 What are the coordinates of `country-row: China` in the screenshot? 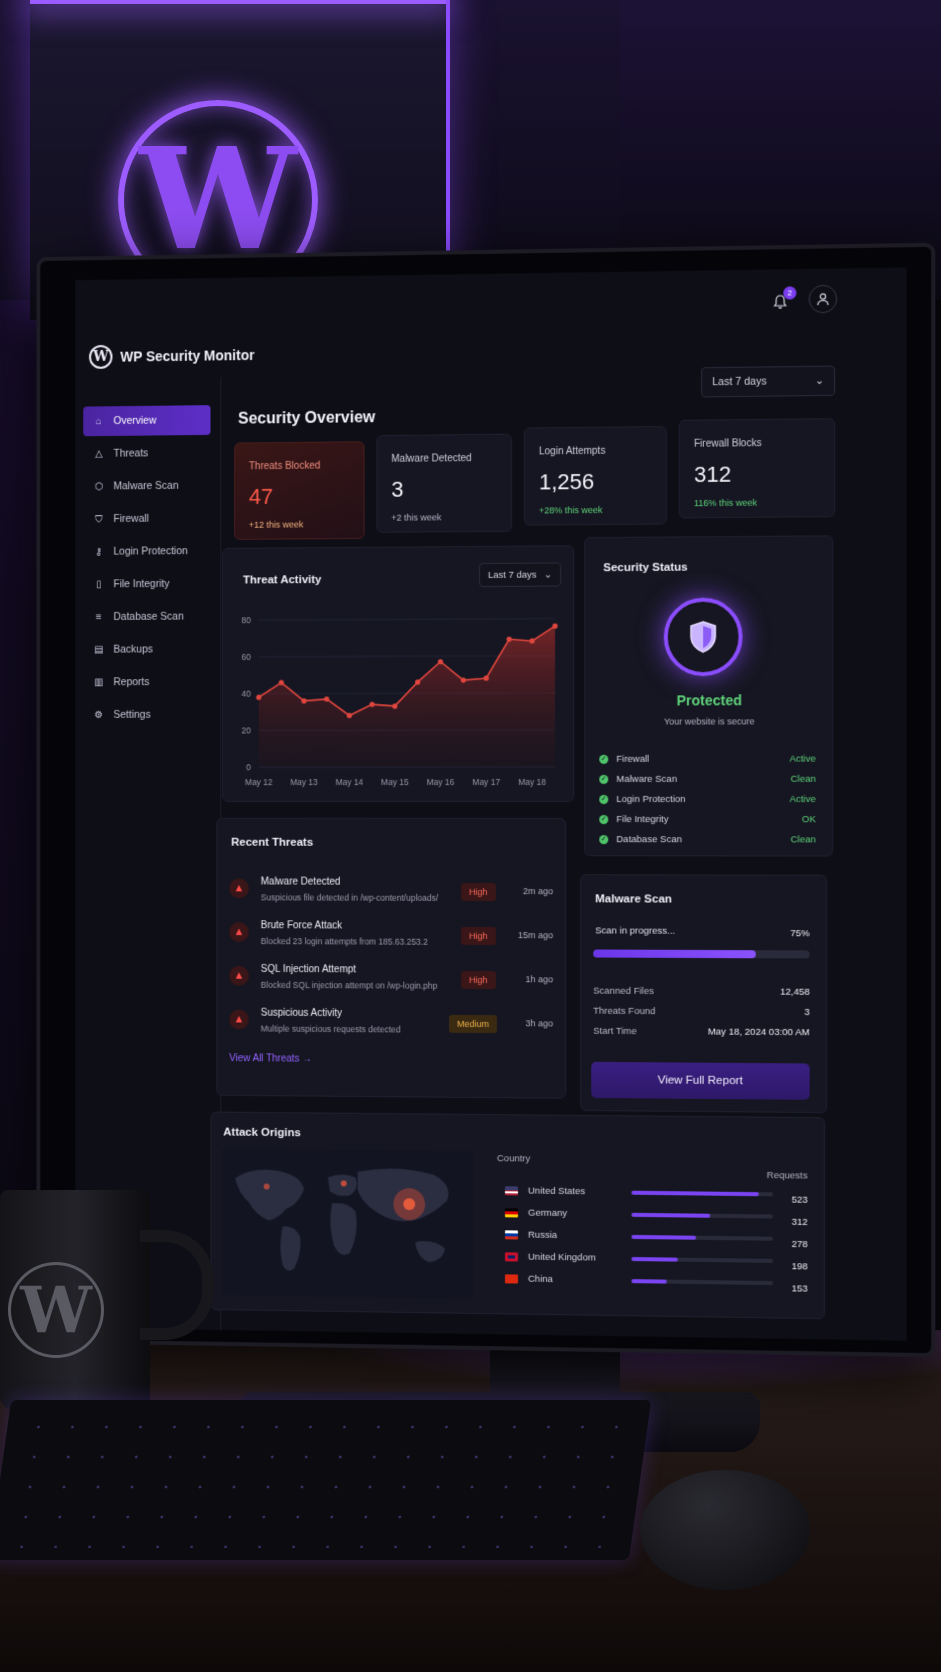 It's located at (528, 1279).